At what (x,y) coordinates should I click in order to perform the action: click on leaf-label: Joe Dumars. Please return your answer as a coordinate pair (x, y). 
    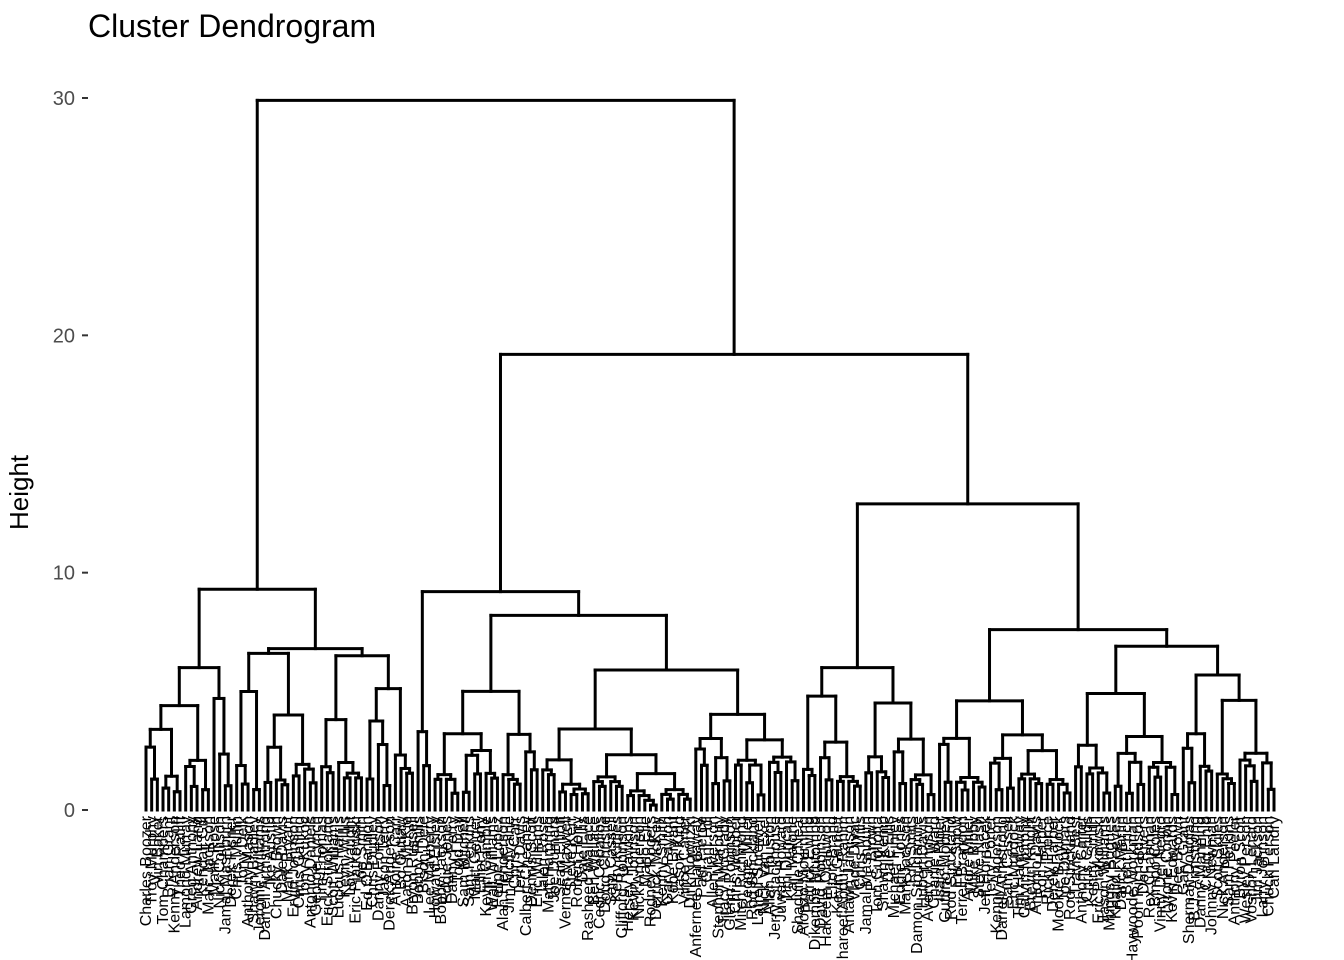
    Looking at the image, I should click on (554, 859).